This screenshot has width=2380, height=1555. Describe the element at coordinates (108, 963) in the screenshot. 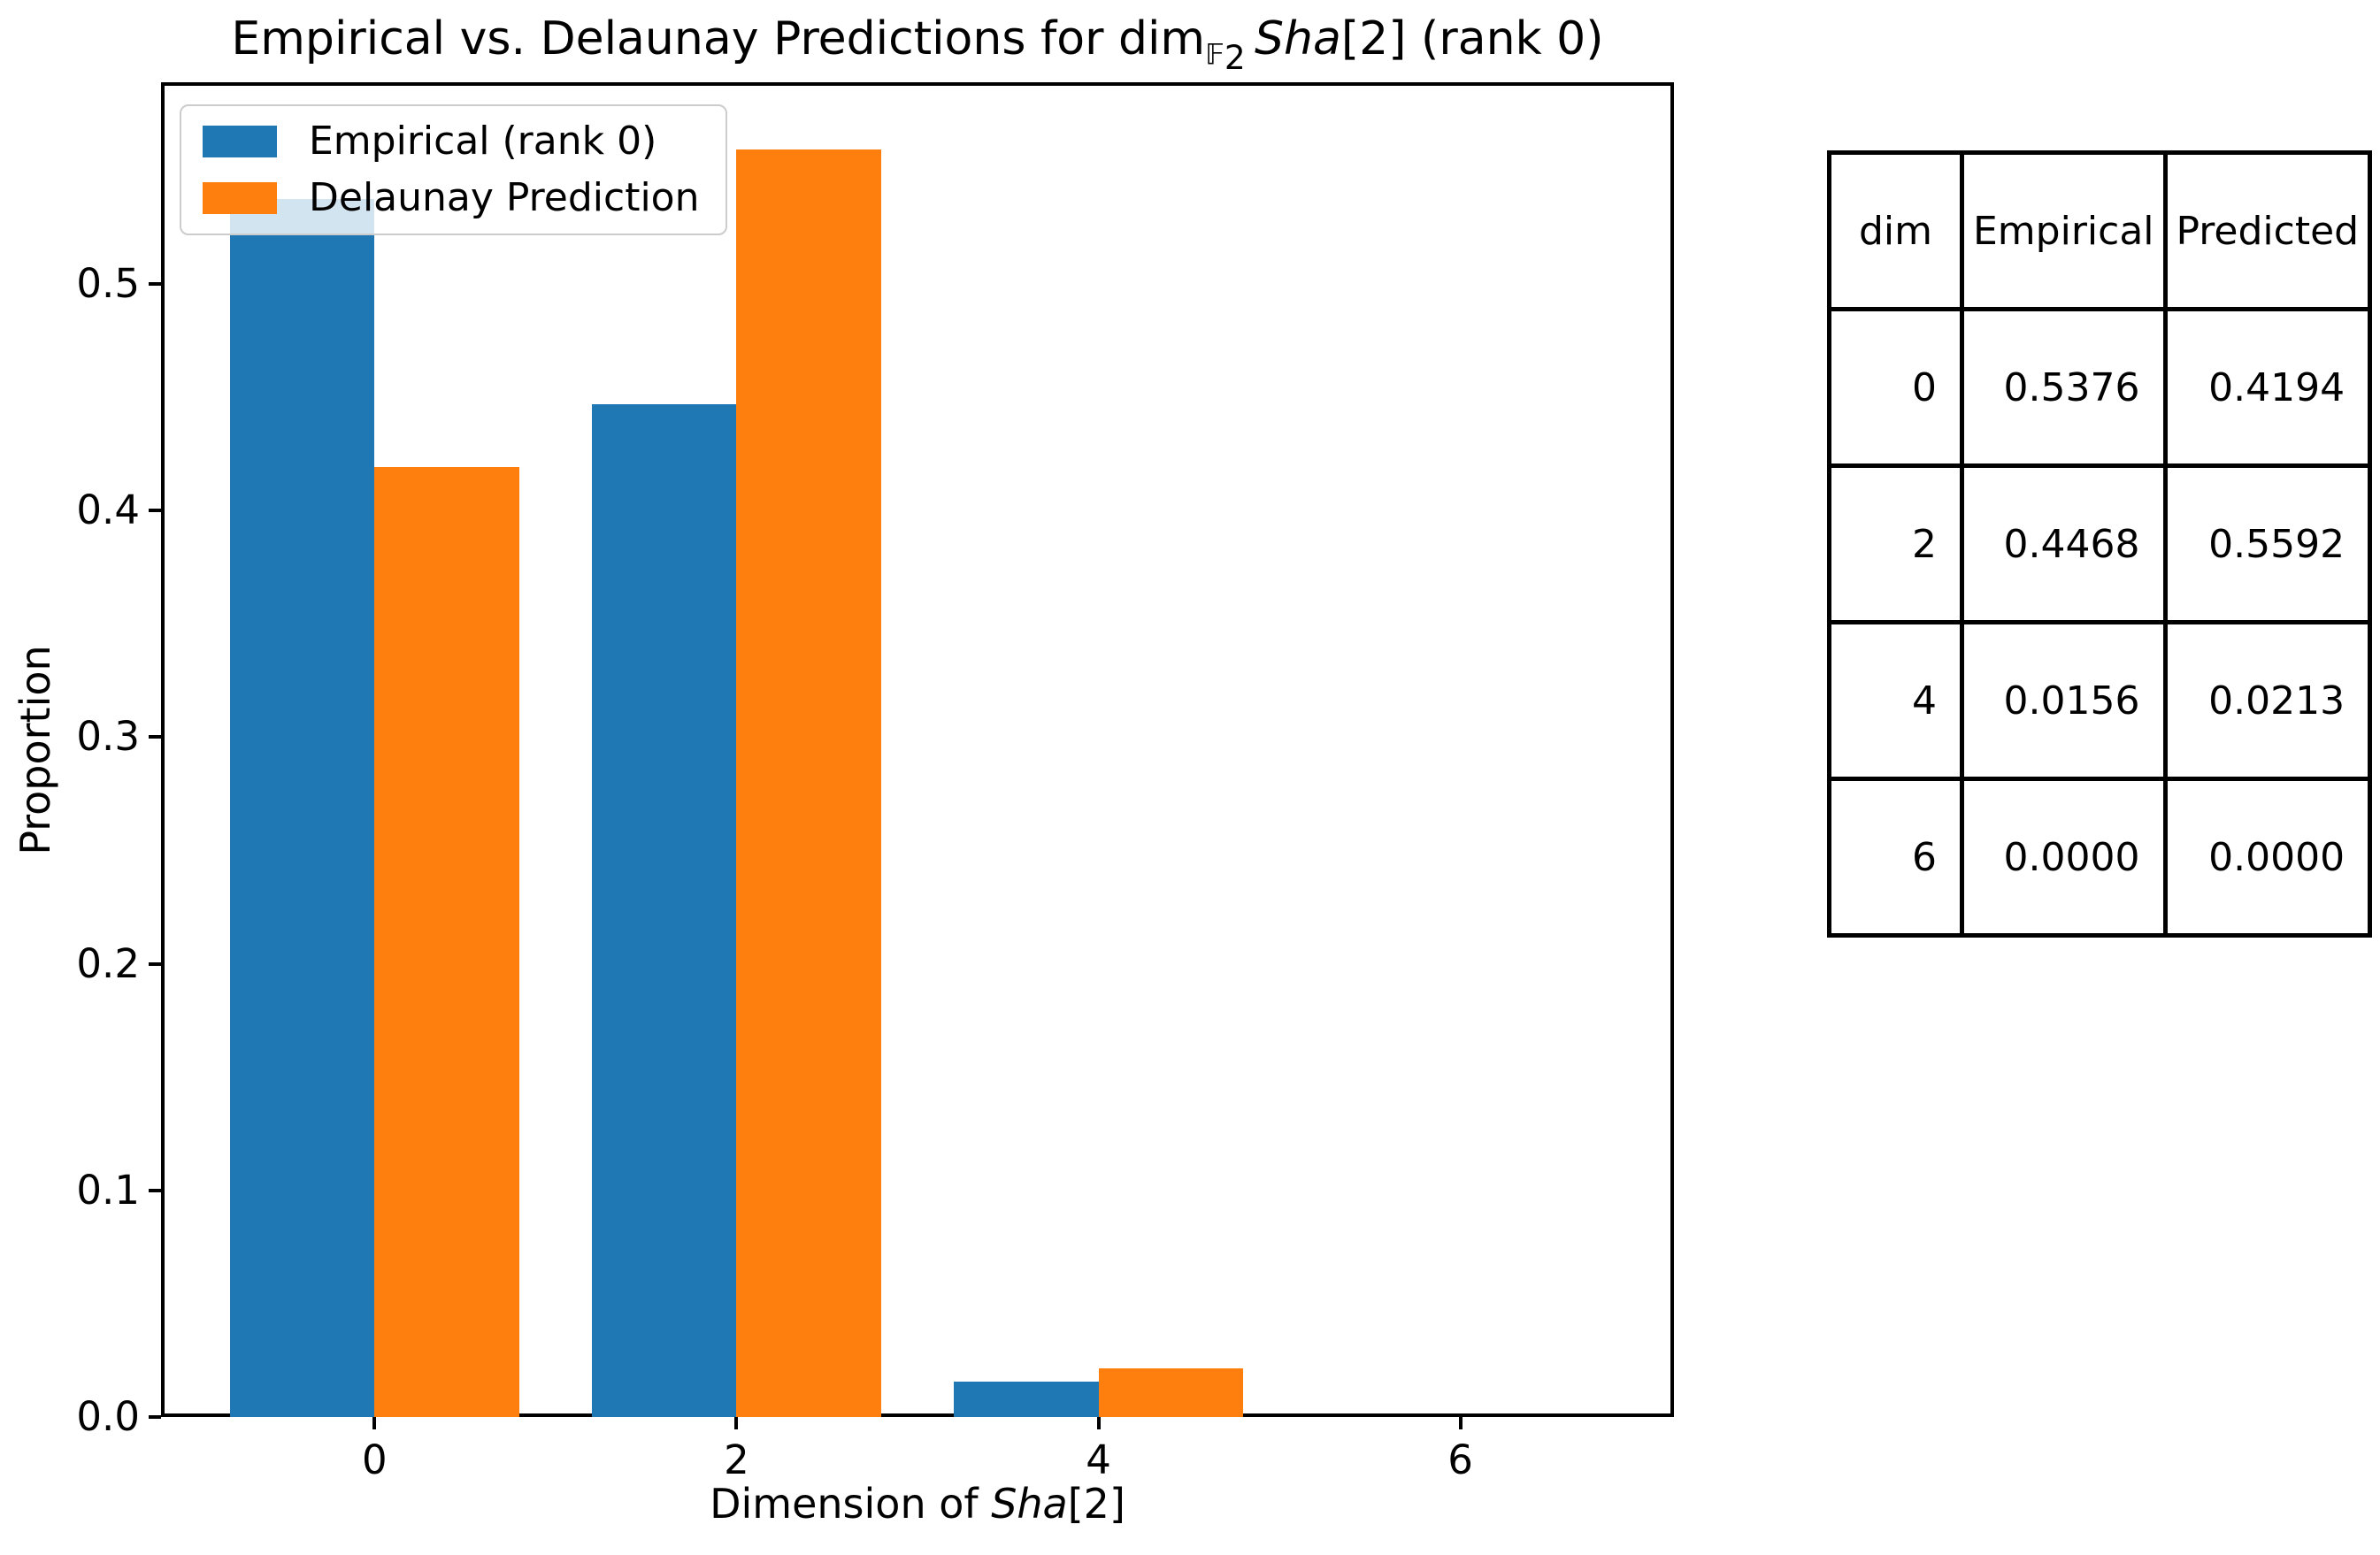

I see `y-tick-label-0.2: 0.2` at that location.